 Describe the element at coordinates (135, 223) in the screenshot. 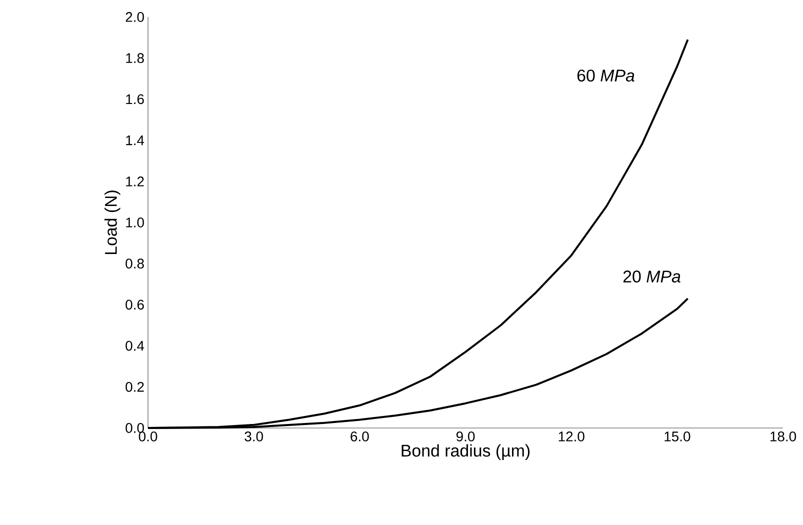

I see `y-tick-label: 1.0` at that location.